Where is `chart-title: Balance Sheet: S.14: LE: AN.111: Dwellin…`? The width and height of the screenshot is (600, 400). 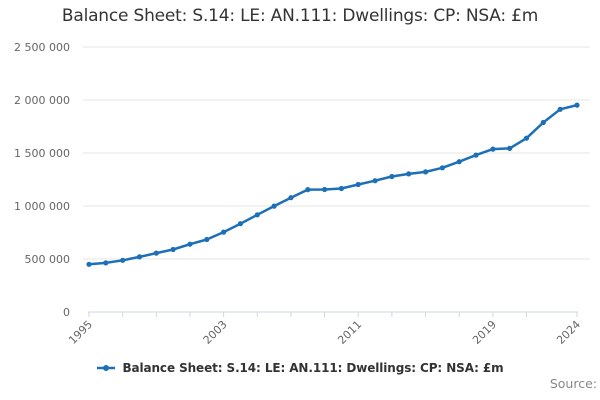
chart-title: Balance Sheet: S.14: LE: AN.111: Dwellin… is located at coordinates (300, 16).